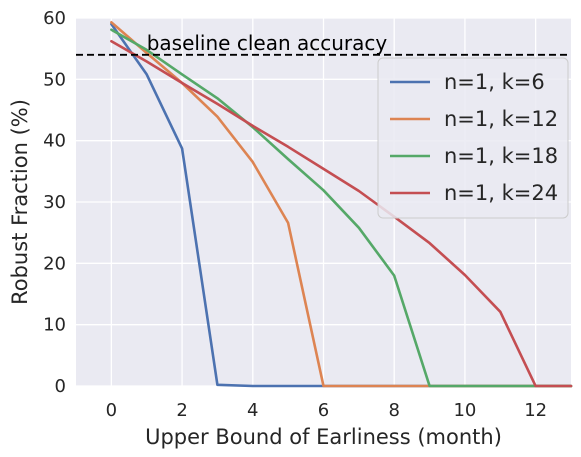 The image size is (581, 457). What do you see at coordinates (54, 141) in the screenshot?
I see `y-tick-label: 40` at bounding box center [54, 141].